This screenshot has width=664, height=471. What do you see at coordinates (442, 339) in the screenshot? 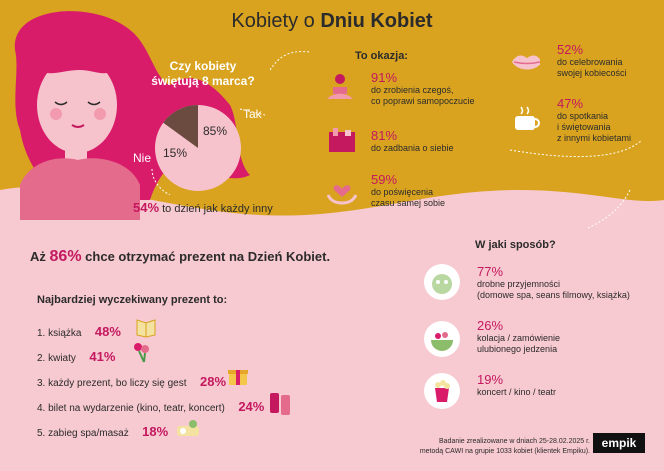
I see `salad-icon` at bounding box center [442, 339].